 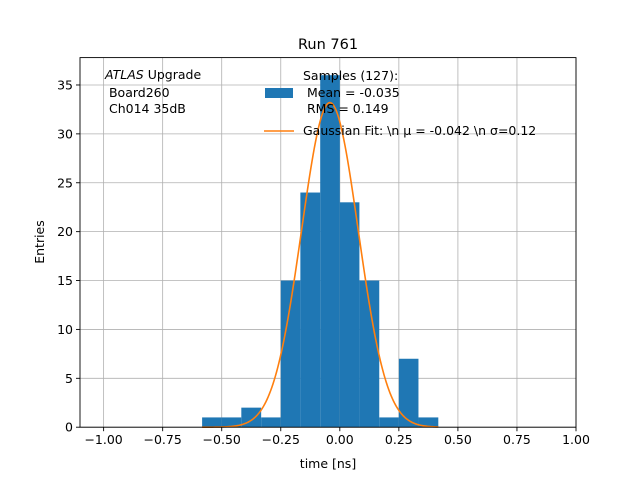 What do you see at coordinates (350, 75) in the screenshot?
I see `legend-histogram-line-1: Samples (127):` at bounding box center [350, 75].